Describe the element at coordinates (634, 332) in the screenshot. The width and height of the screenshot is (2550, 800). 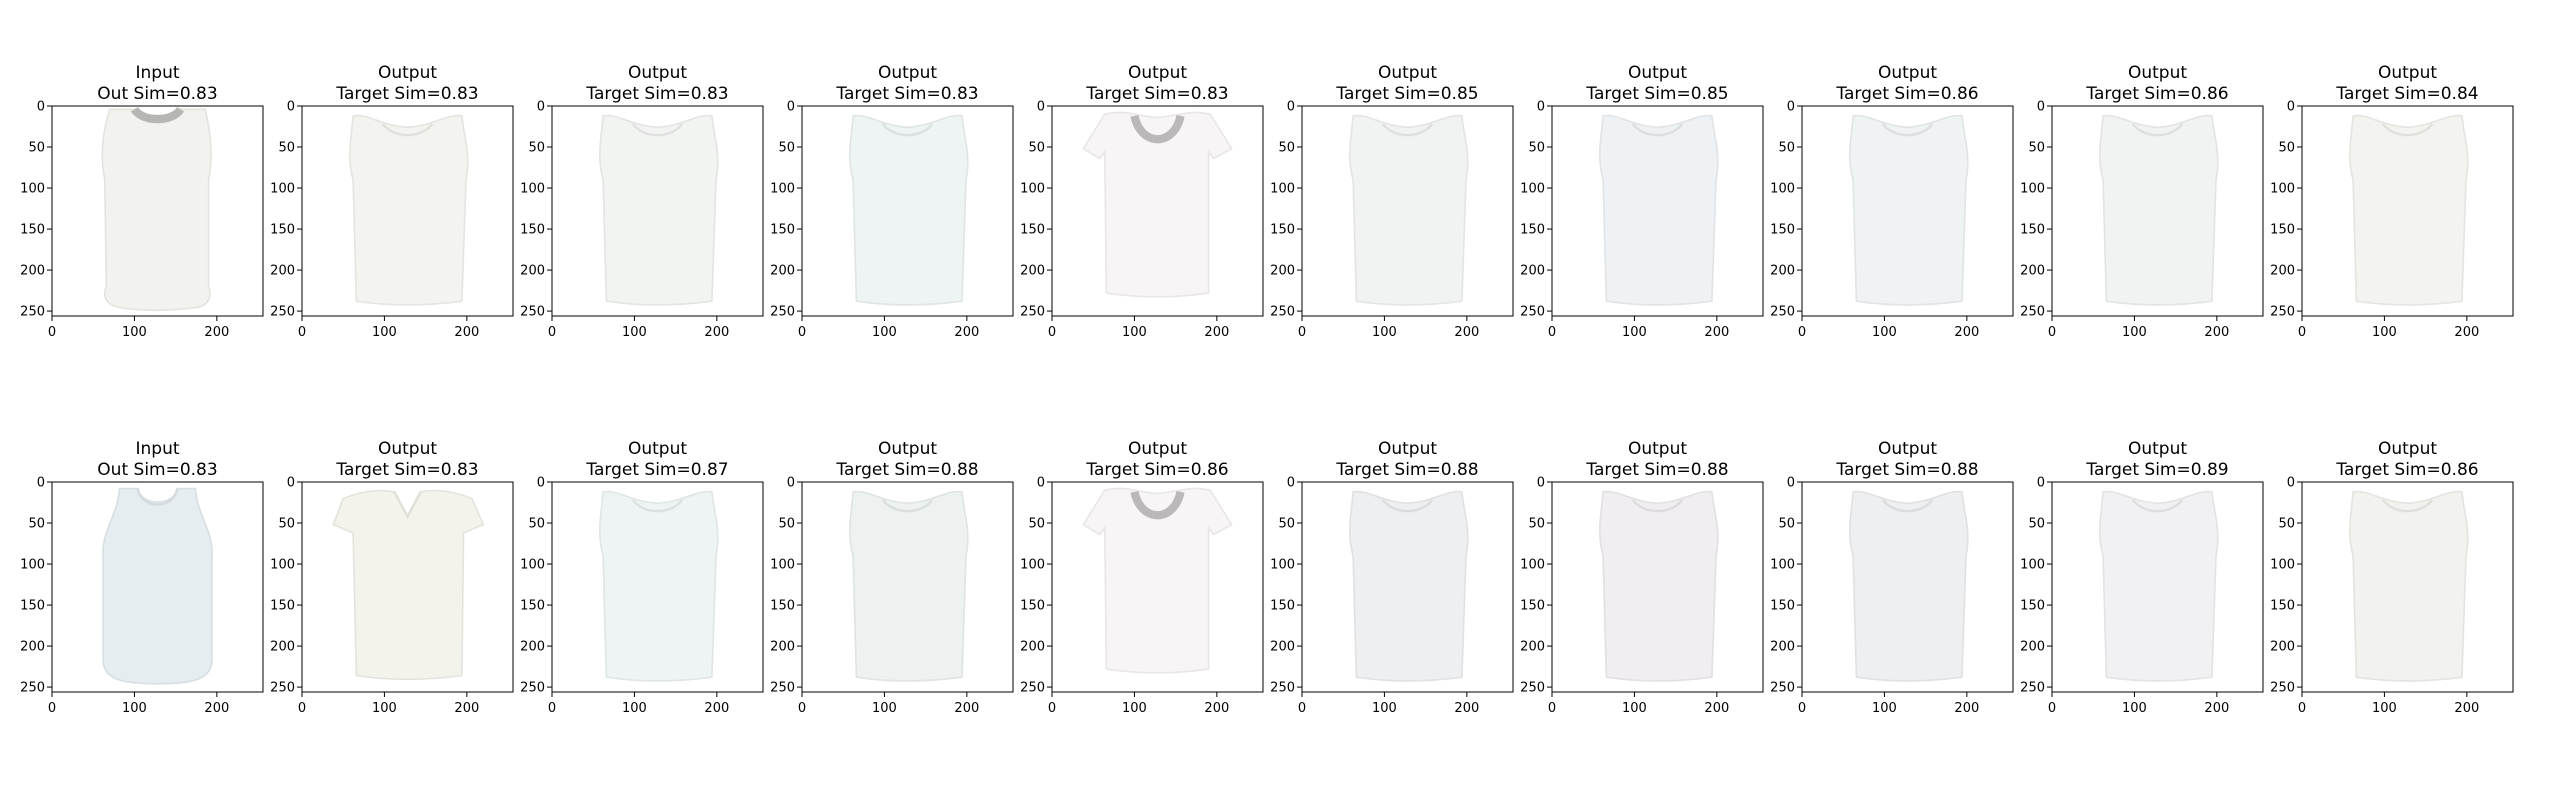
I see `x-tick-label: 100` at that location.